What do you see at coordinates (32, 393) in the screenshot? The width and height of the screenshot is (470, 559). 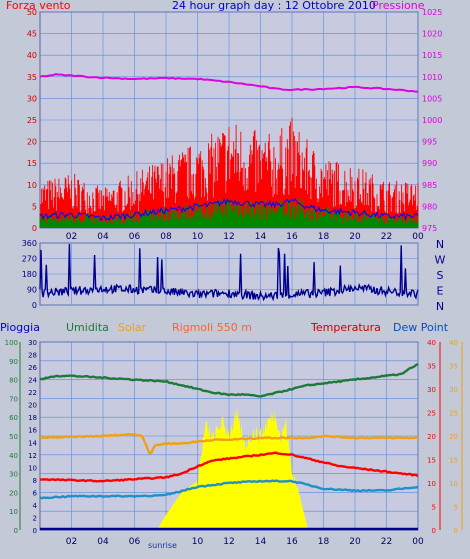 I see `dewpoint-axis-tick: 22` at bounding box center [32, 393].